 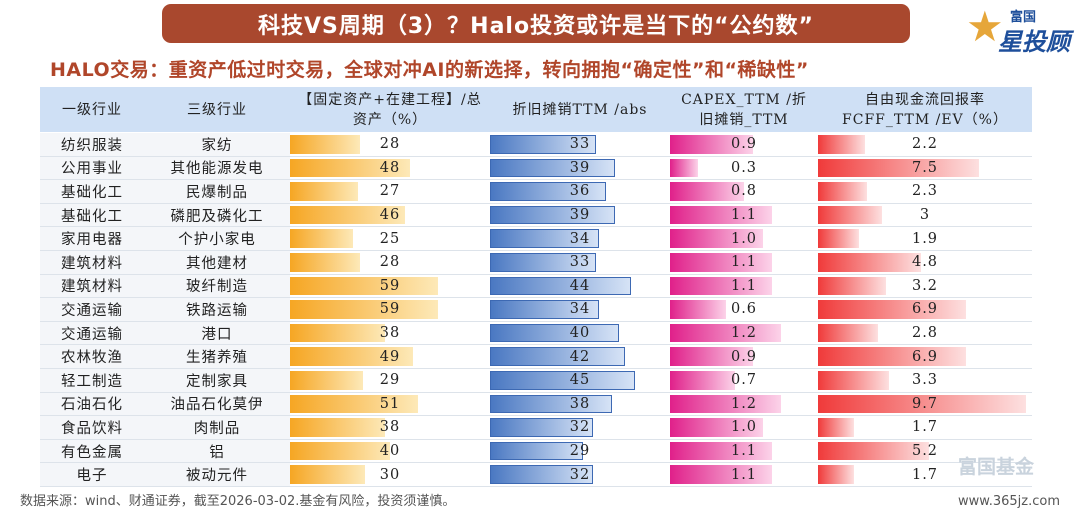 What do you see at coordinates (238, 501) in the screenshot?
I see `source-note: 数据来源：wind、财通证券，截至2026-03-02.基金有风险，投资须谨慎。` at bounding box center [238, 501].